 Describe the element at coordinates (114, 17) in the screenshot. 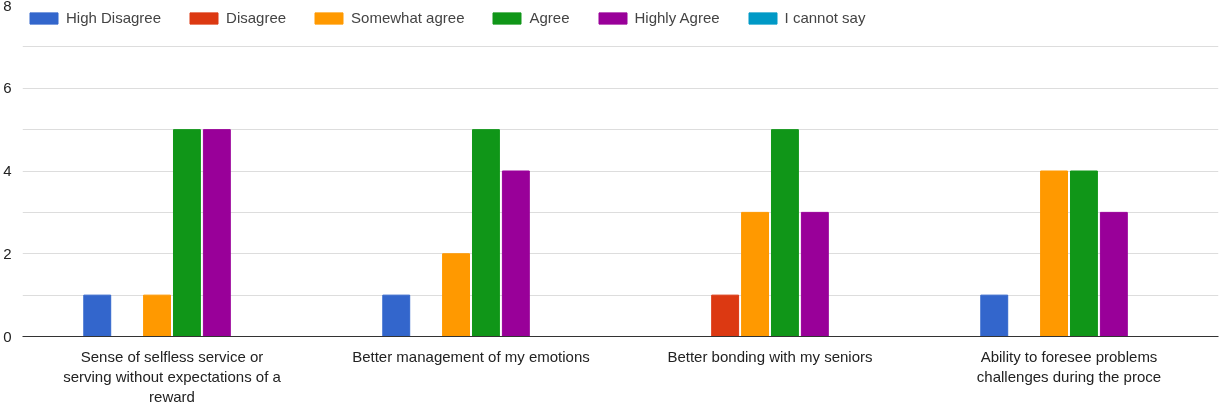

I see `legend-label: High Disagree` at that location.